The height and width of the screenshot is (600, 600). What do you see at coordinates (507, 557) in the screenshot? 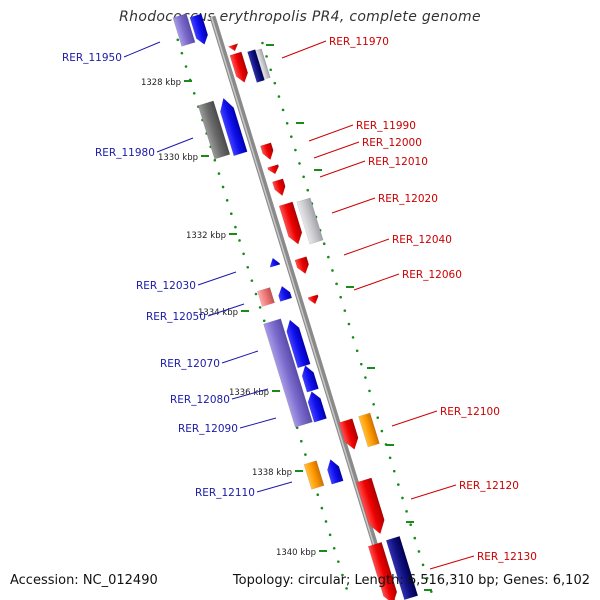
I see `gene-label-RER_12130: RER_12130` at bounding box center [507, 557].